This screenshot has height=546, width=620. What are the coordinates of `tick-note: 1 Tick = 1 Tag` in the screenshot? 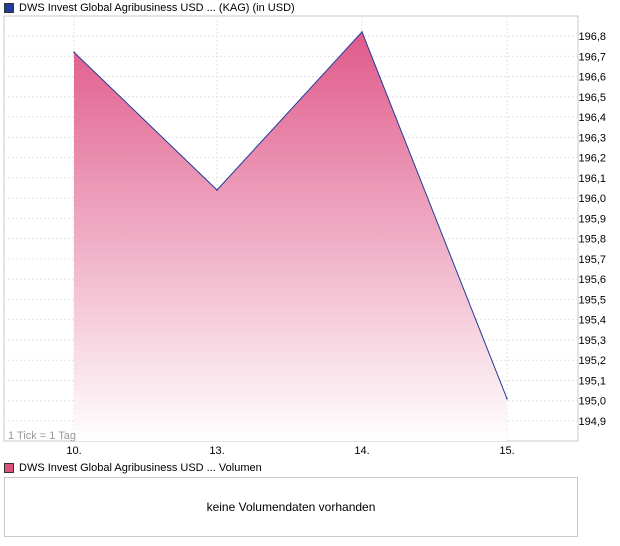 It's located at (42, 436).